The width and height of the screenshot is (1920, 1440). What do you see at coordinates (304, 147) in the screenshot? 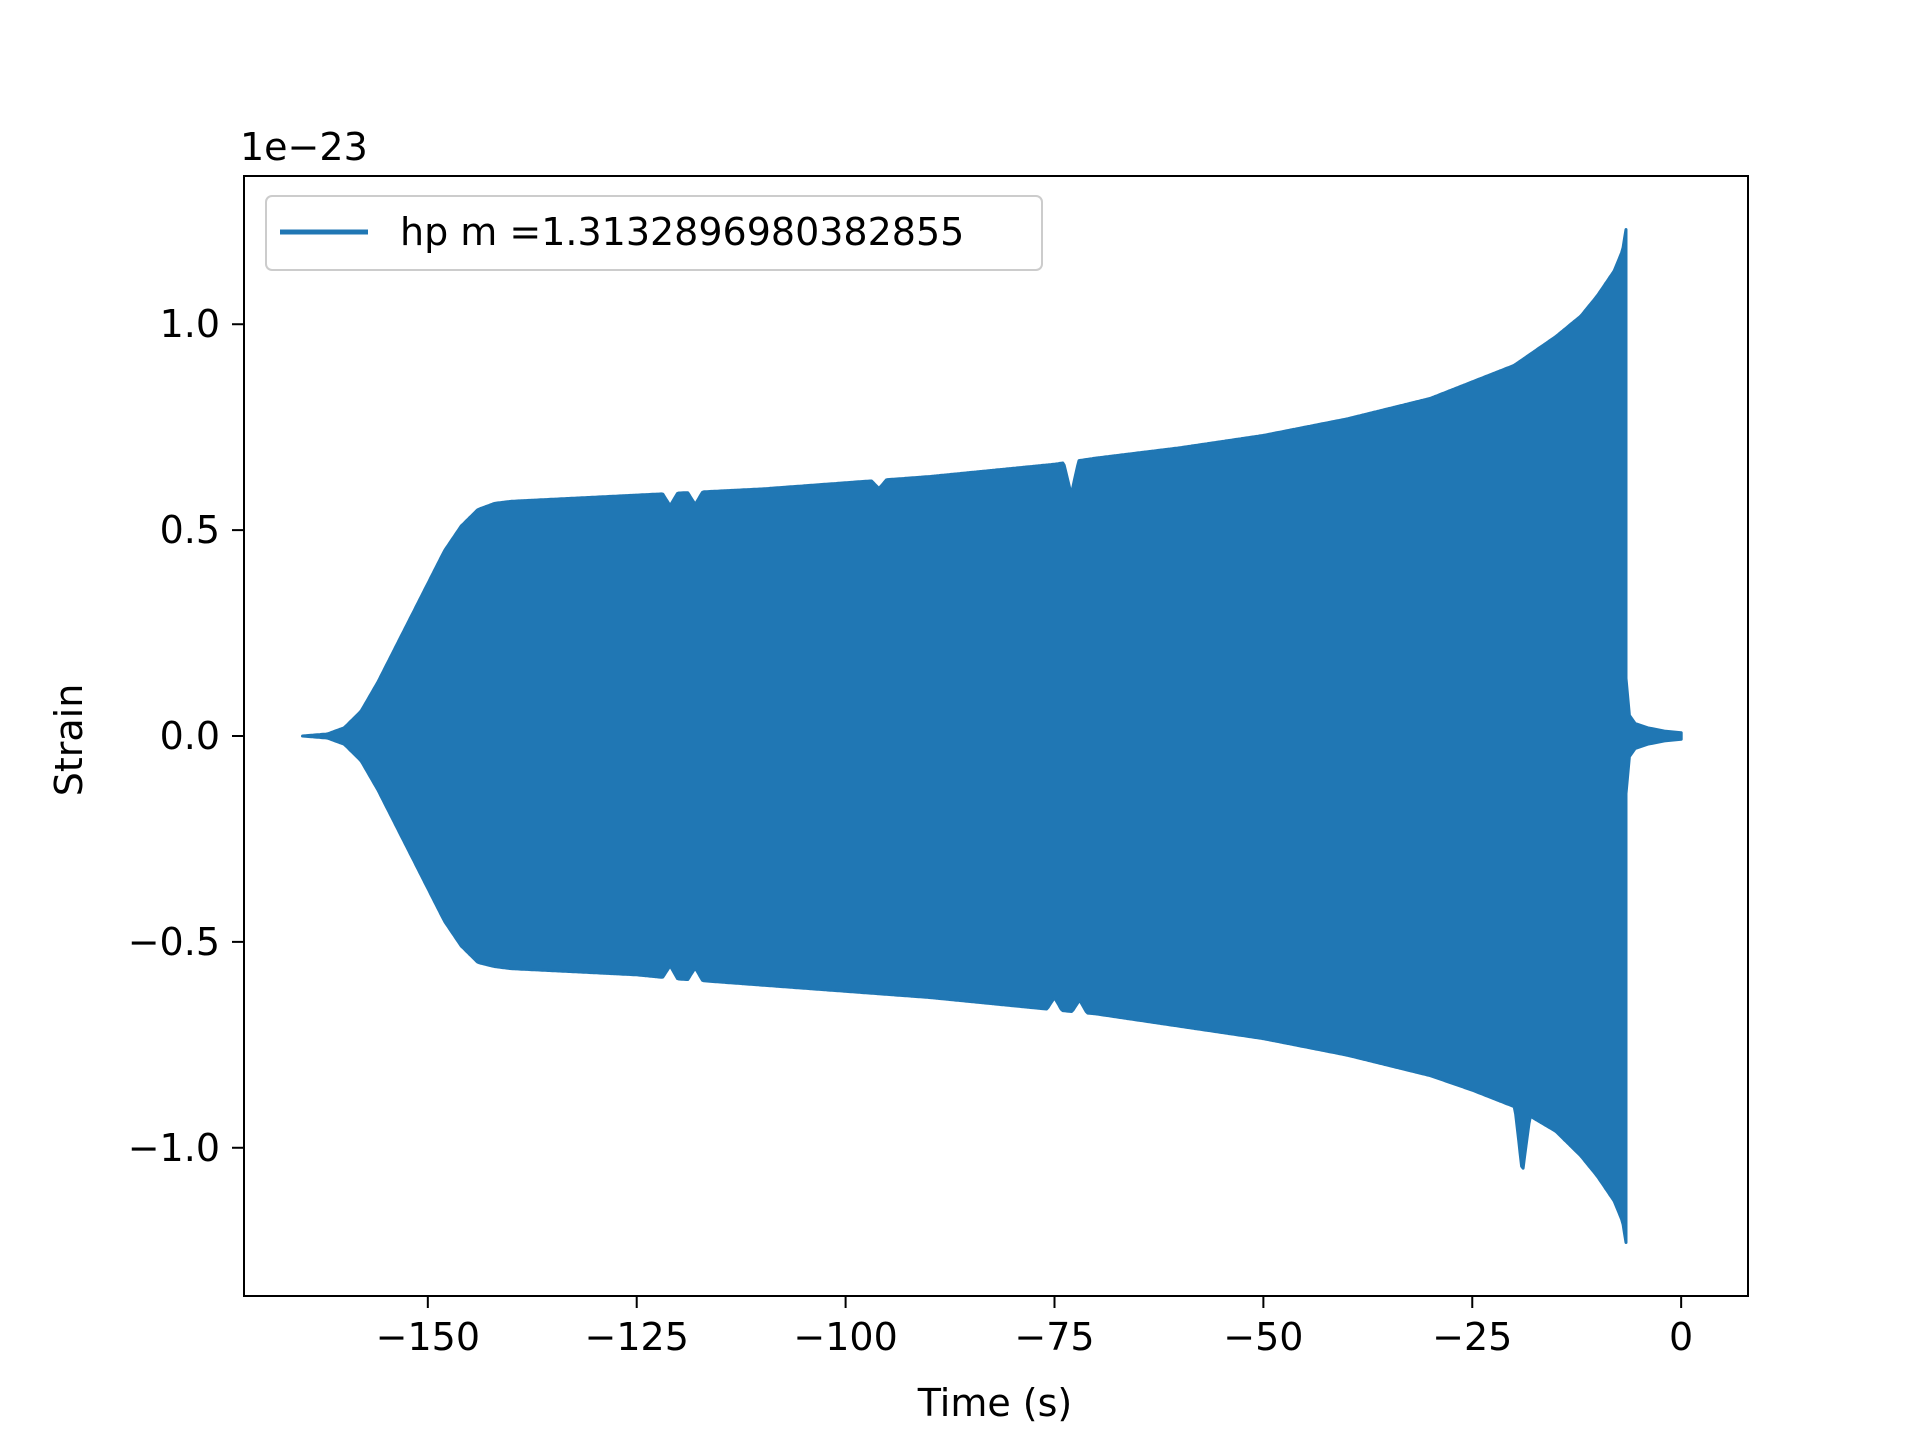
I see `y-offset-text: 1e−23` at bounding box center [304, 147].